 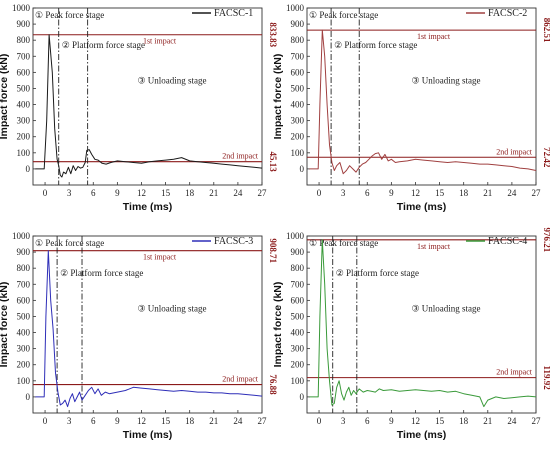 I want to click on second-impact-value: 119.92, so click(x=546, y=377).